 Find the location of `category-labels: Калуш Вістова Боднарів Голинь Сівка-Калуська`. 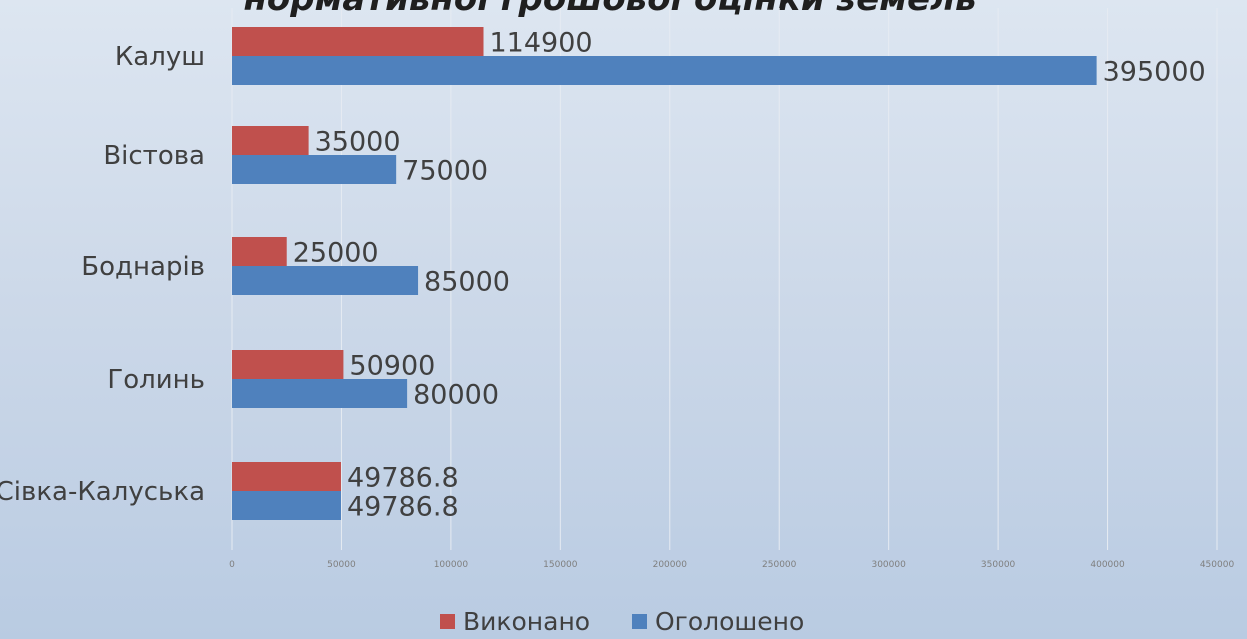

category-labels: Калуш Вістова Боднарів Голинь Сівка-Калуська is located at coordinates (102, 274).